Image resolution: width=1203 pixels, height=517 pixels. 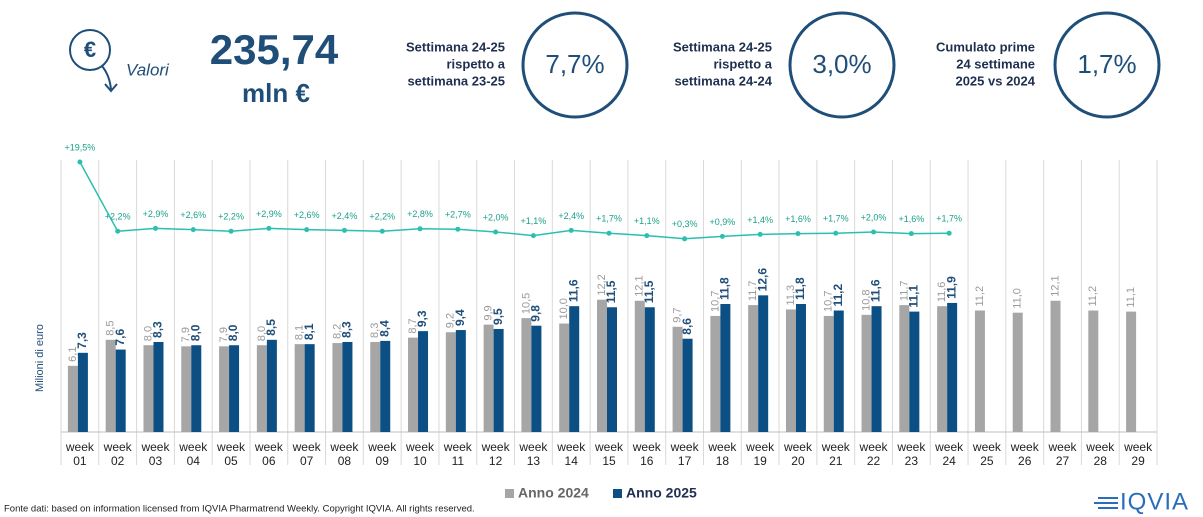 I want to click on value-label: 11,6, so click(x=942, y=292).